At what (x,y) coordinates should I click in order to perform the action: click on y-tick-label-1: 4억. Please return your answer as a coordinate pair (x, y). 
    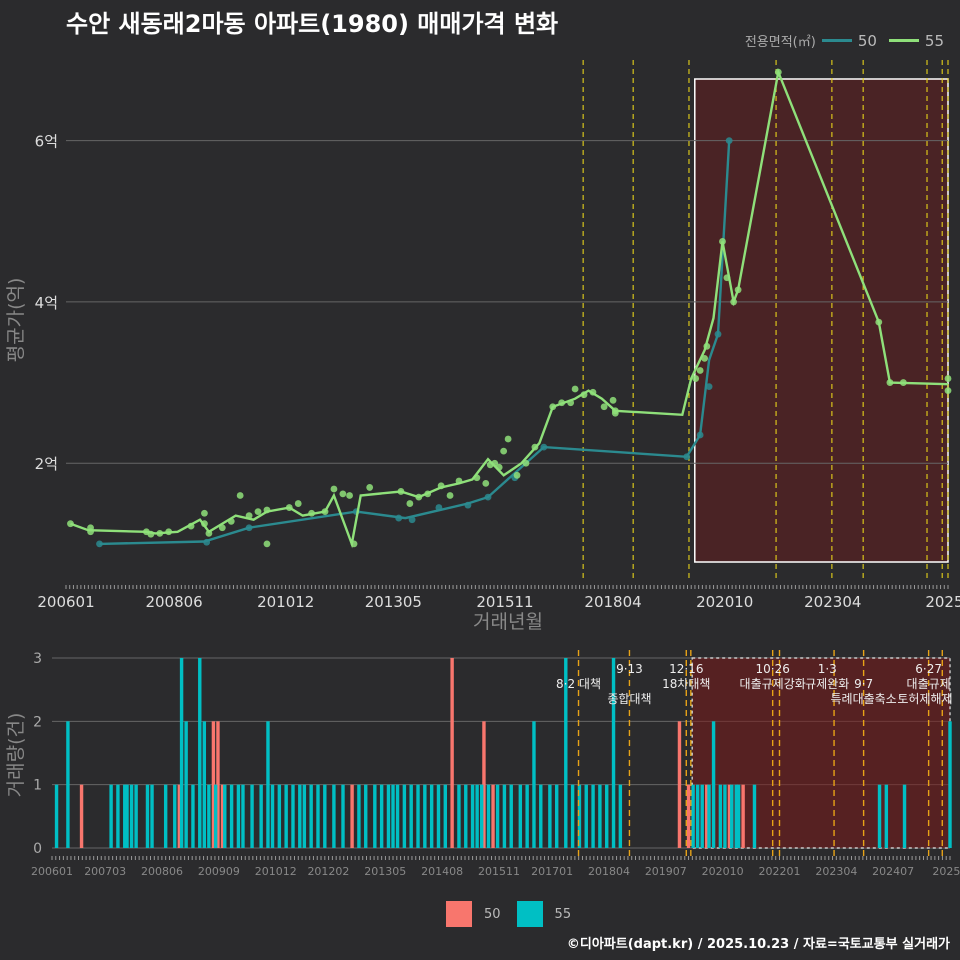
    Looking at the image, I should click on (46, 303).